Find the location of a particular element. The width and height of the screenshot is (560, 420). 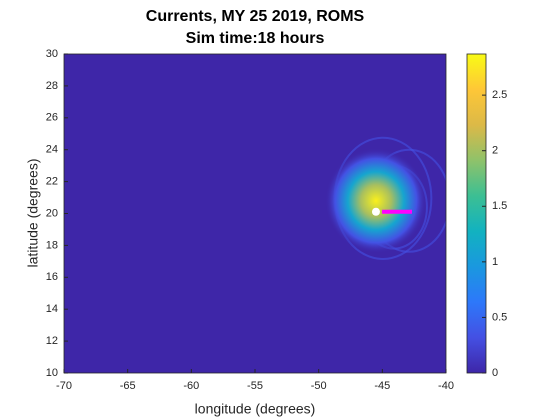

position-marker is located at coordinates (375, 211).